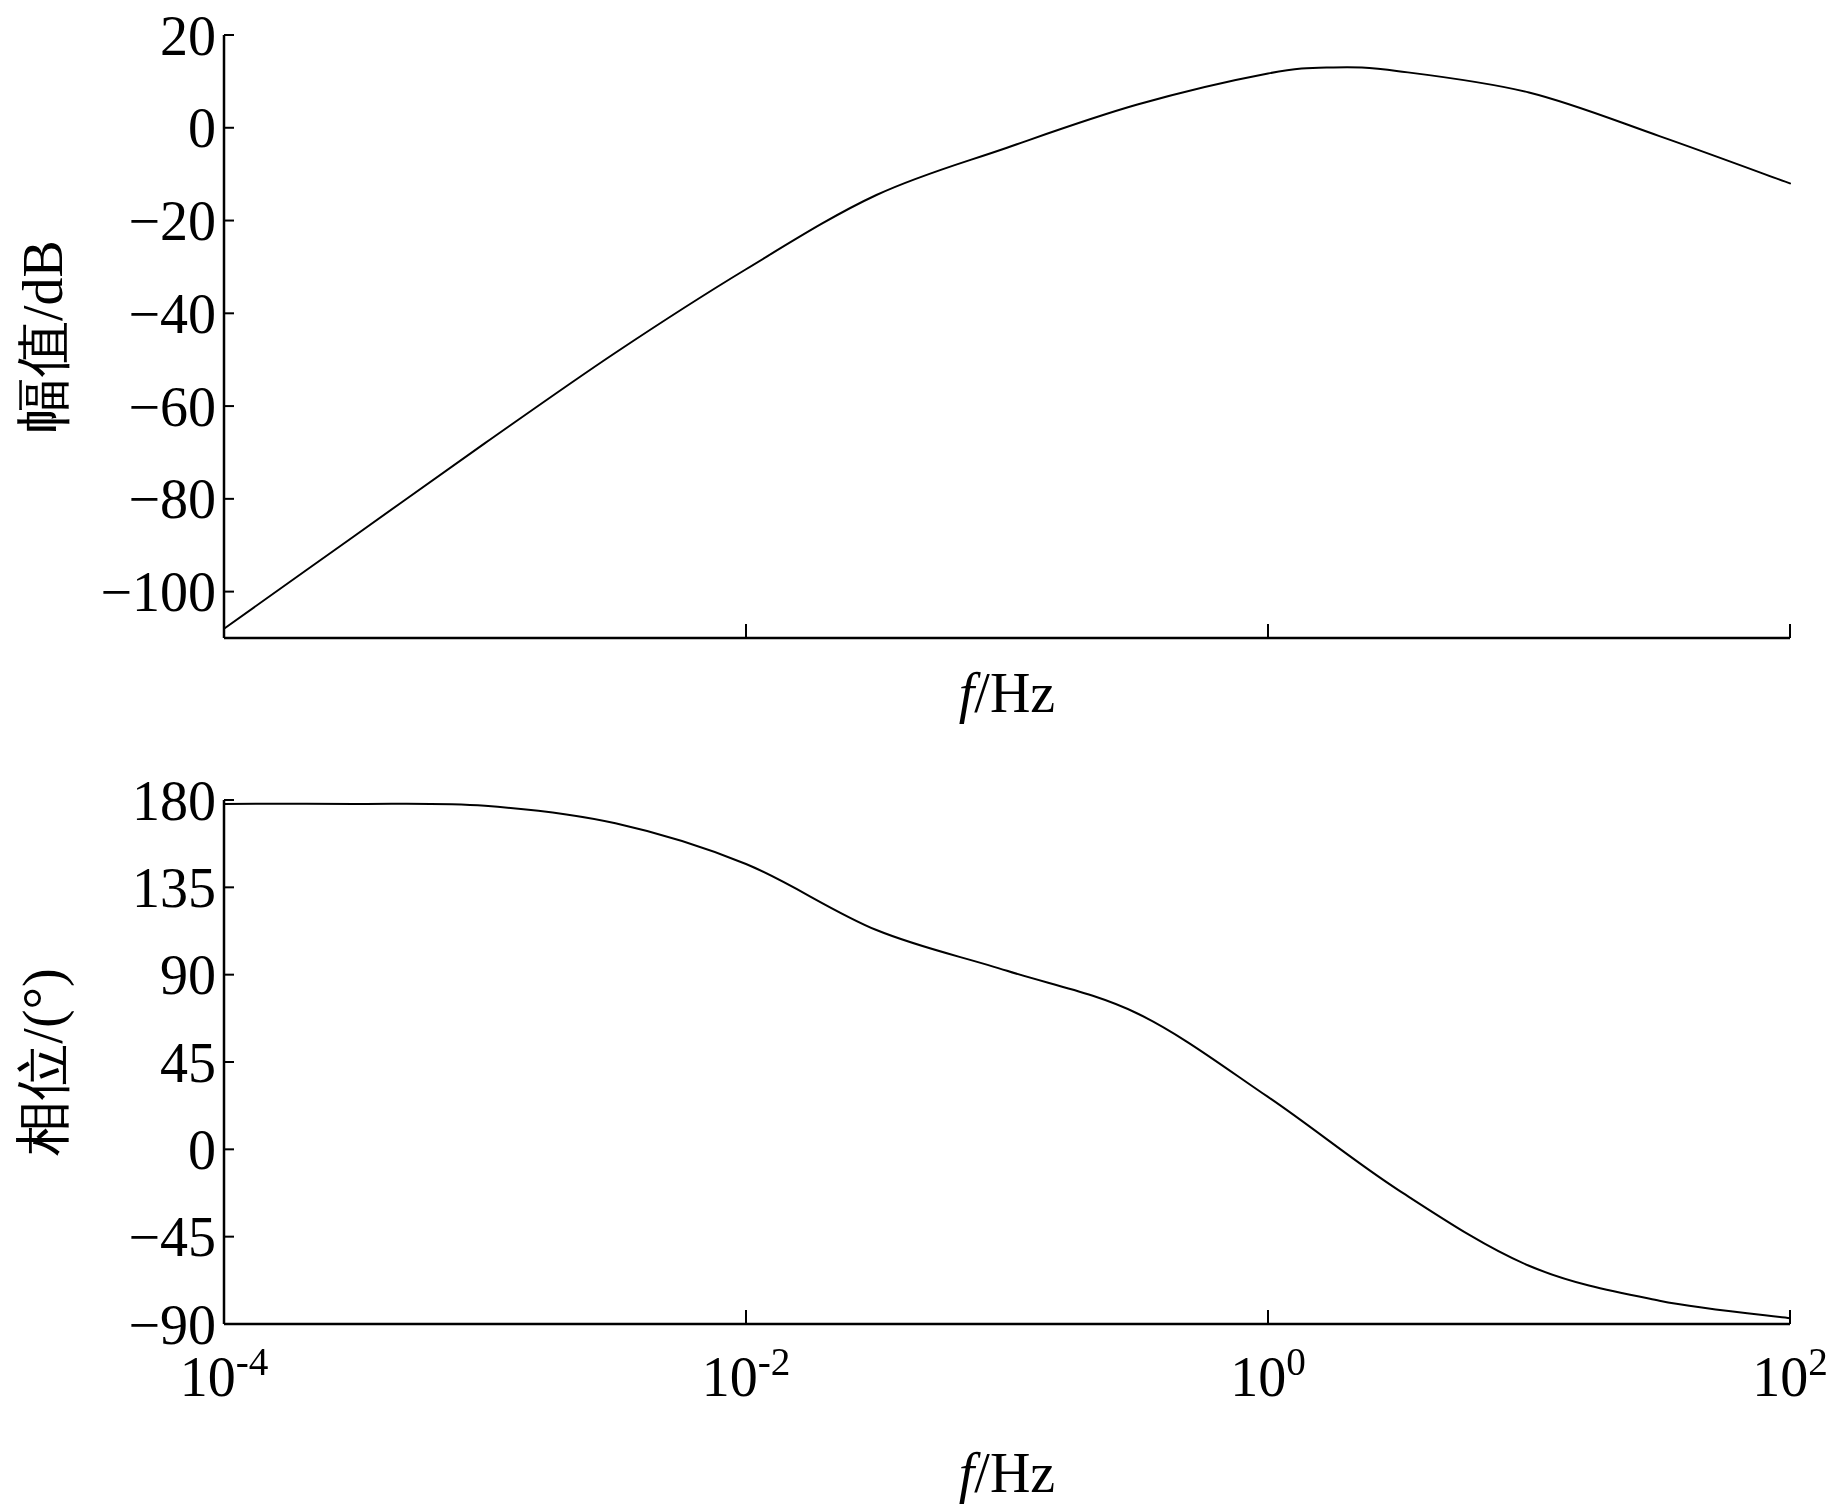  I want to click on y-tick-label: −40, so click(172, 313).